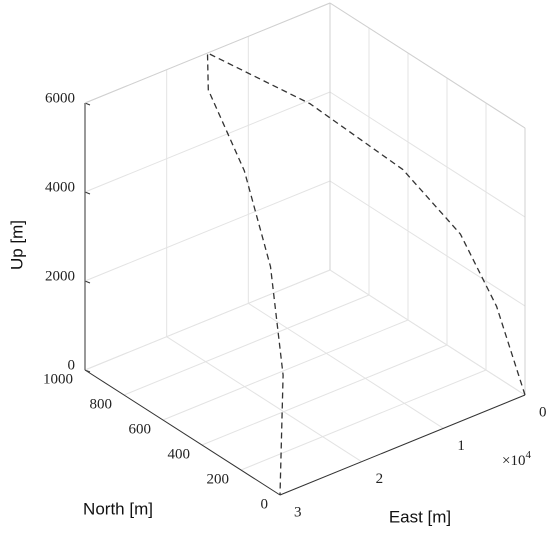  What do you see at coordinates (72, 365) in the screenshot?
I see `z-tick-label: 0` at bounding box center [72, 365].